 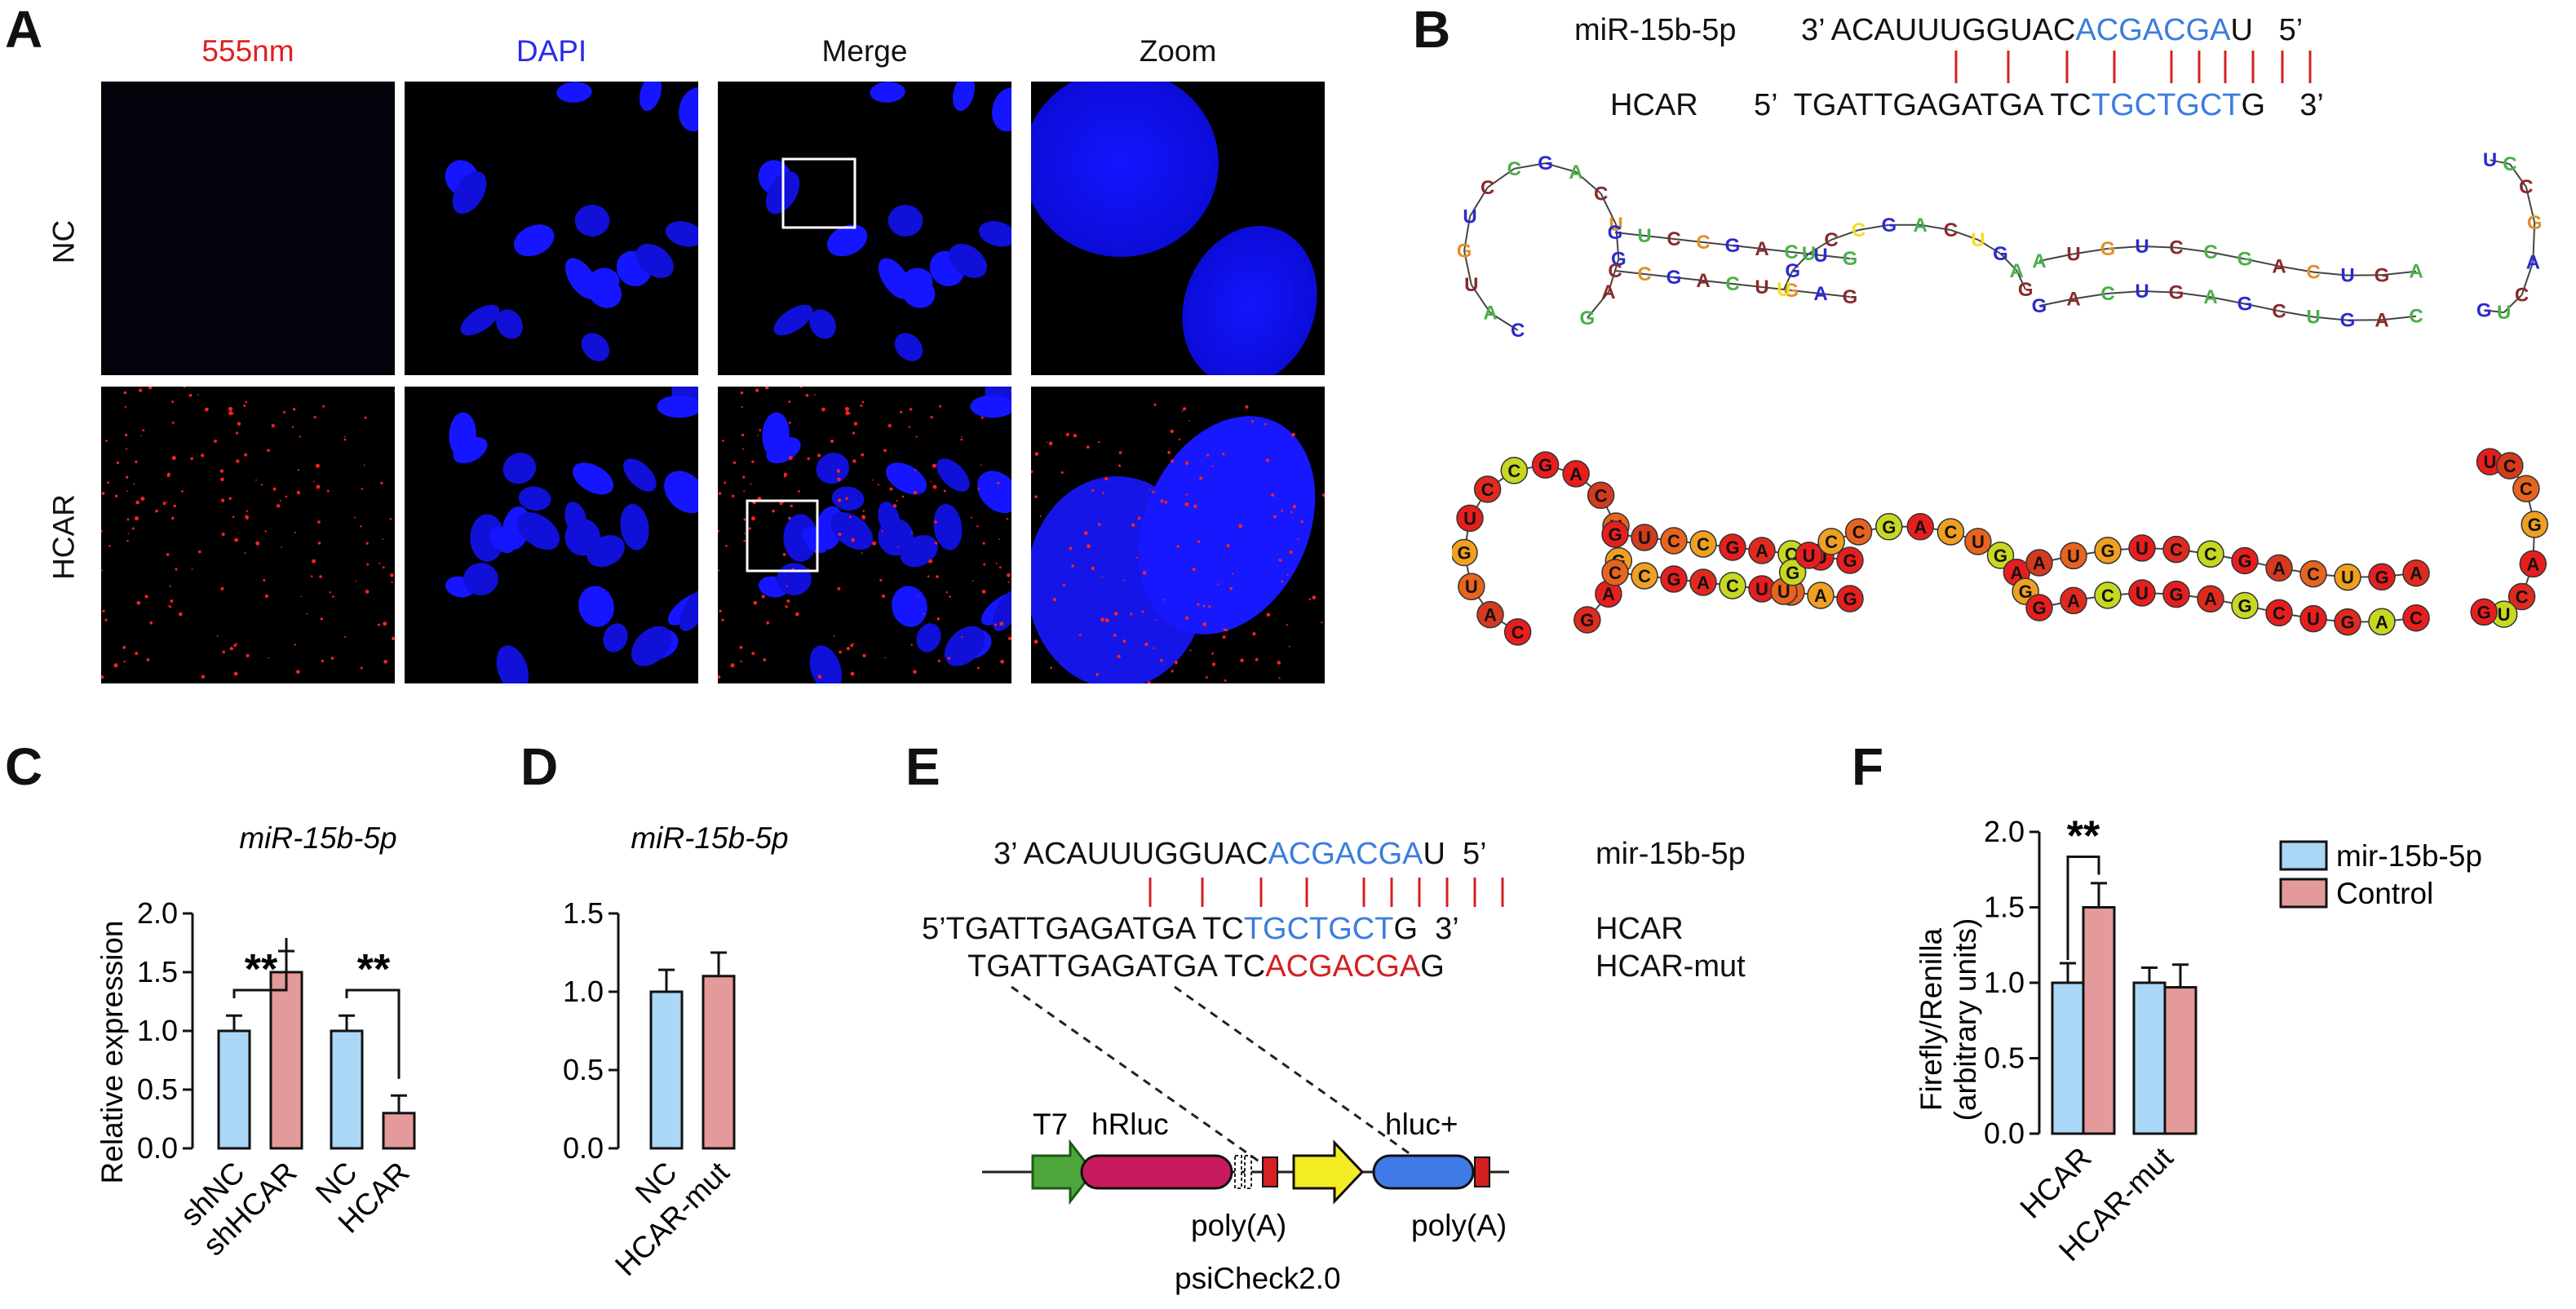 I want to click on chart-c-y-tick-label: 0.5, so click(x=157, y=1089).